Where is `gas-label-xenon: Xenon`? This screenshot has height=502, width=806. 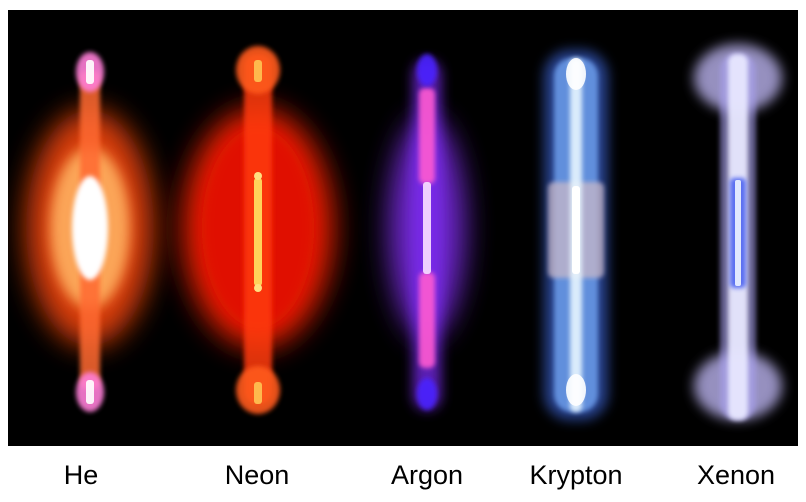
gas-label-xenon: Xenon is located at coordinates (736, 475).